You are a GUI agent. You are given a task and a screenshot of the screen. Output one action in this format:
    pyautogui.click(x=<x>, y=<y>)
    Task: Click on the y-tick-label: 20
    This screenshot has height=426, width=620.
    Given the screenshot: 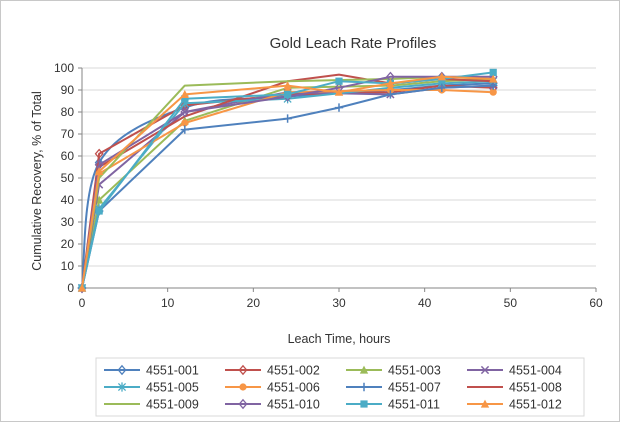 What is the action you would take?
    pyautogui.click(x=68, y=244)
    